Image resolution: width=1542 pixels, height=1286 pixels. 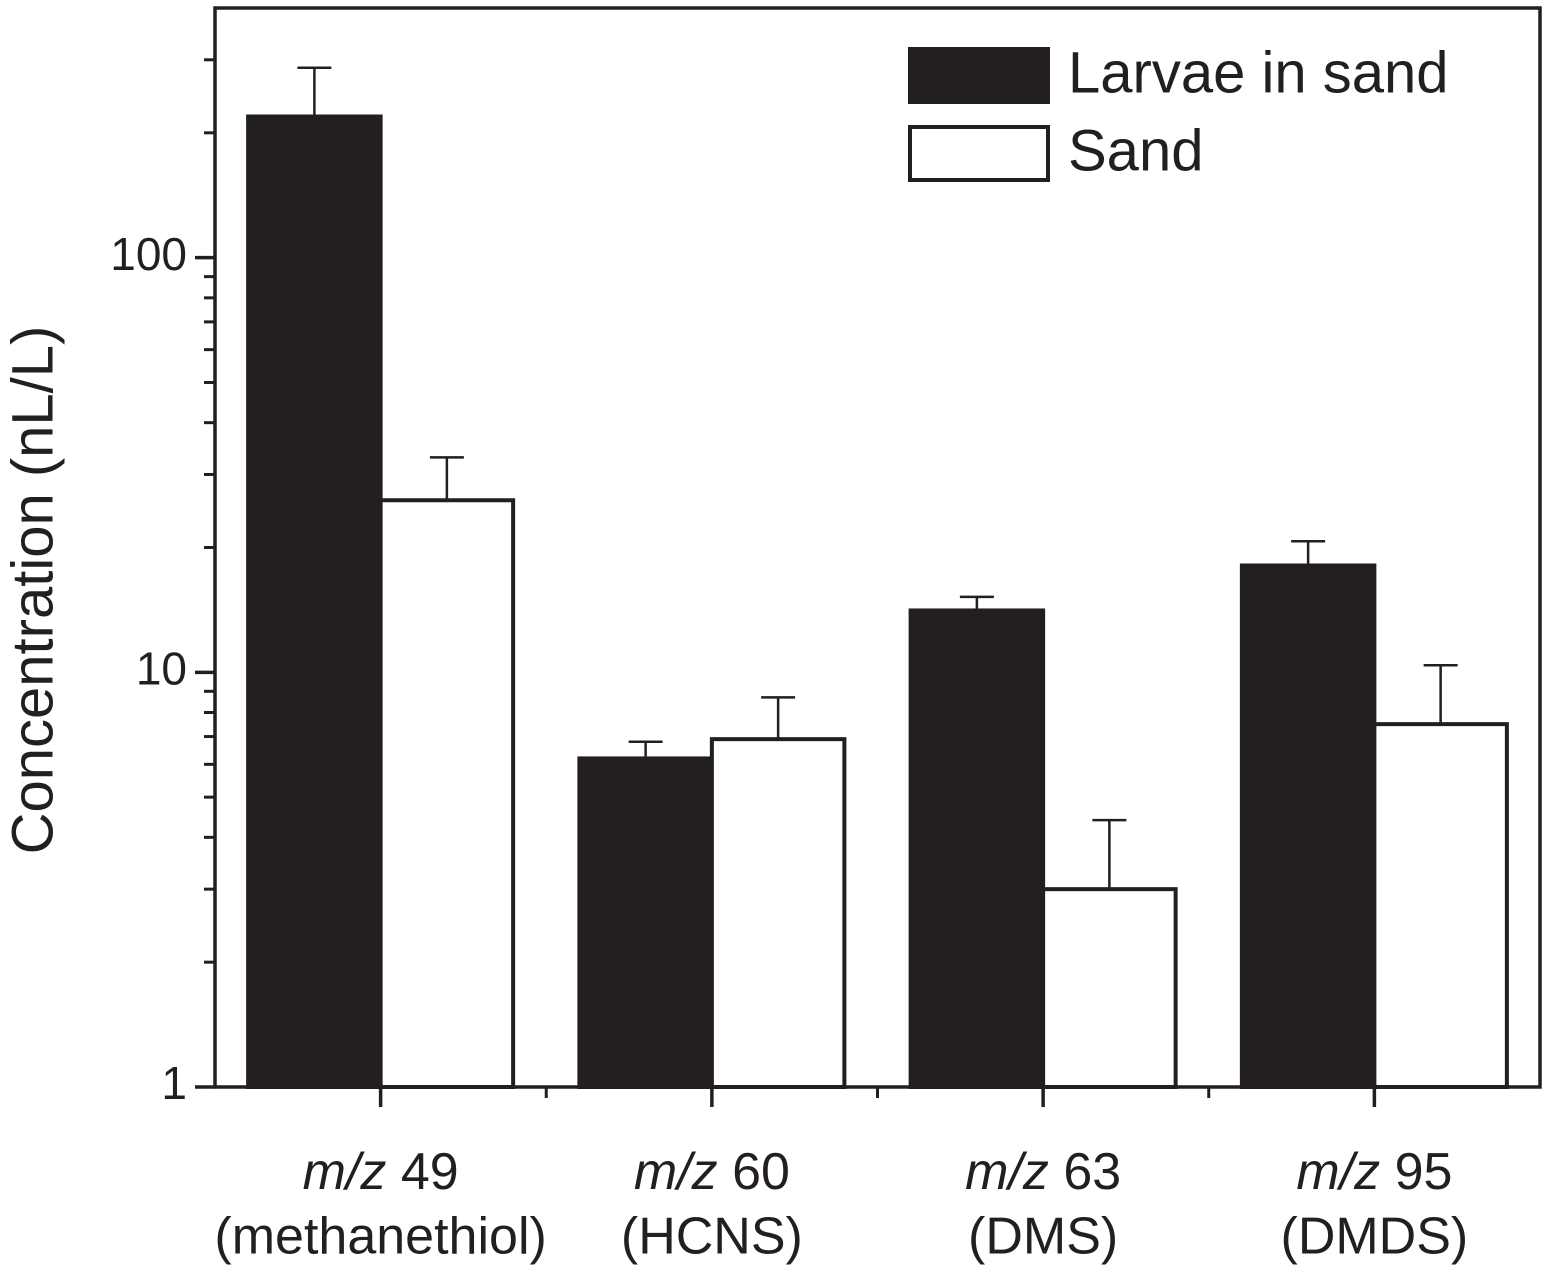 I want to click on x-tick-label: (HCNS), so click(x=712, y=1237).